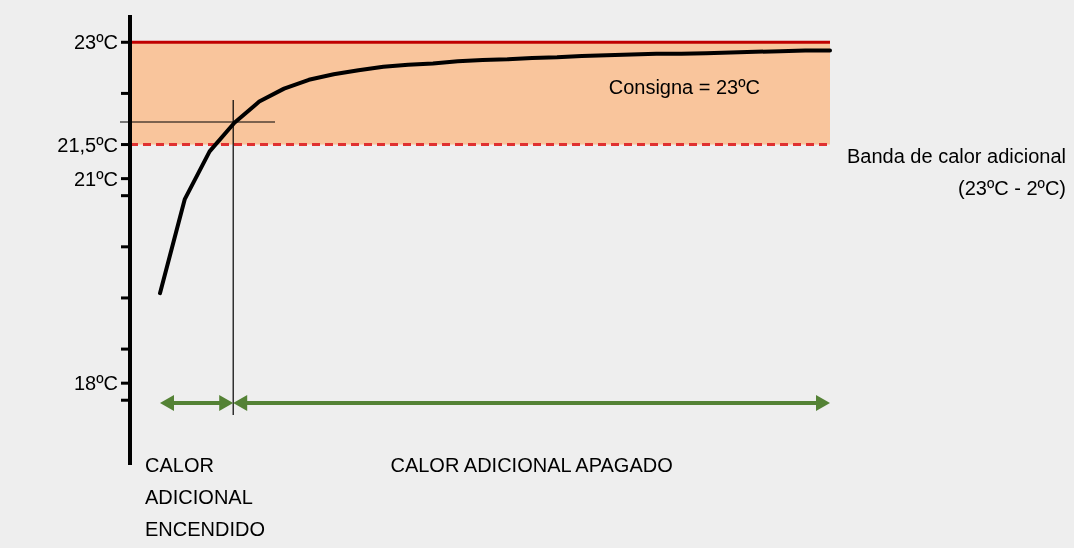 This screenshot has width=1074, height=548. I want to click on y-tick-label: 18ºC, so click(96, 383).